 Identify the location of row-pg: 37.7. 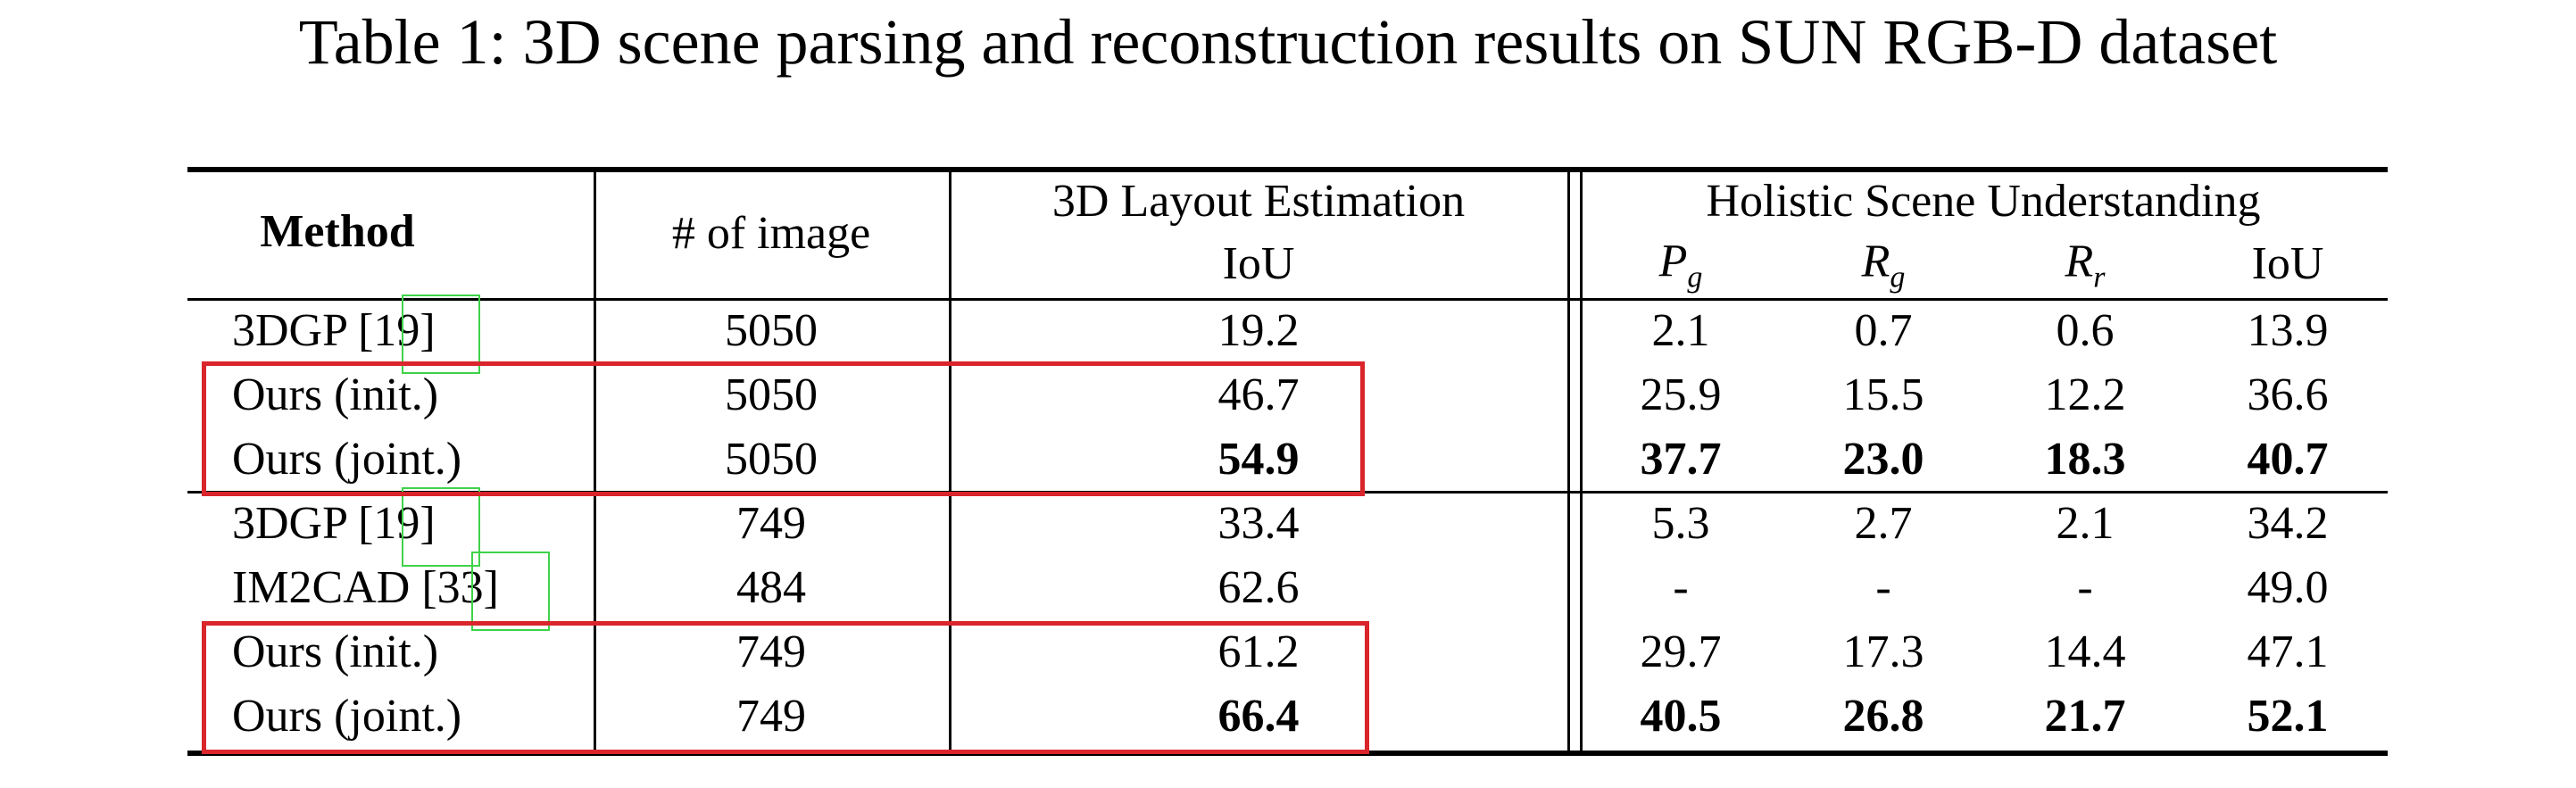
(1681, 459).